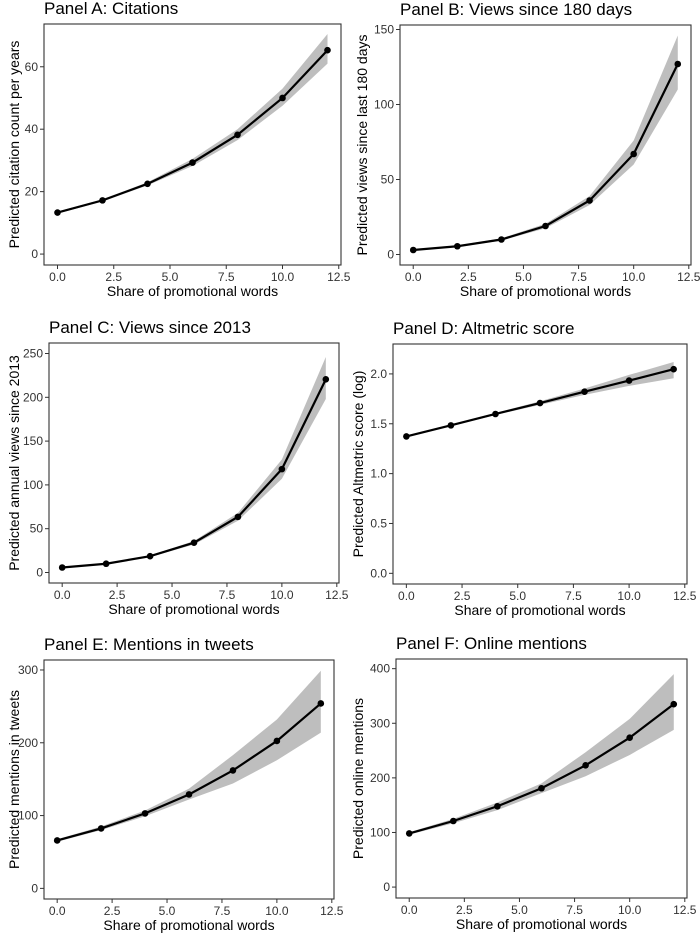  What do you see at coordinates (516, 9) in the screenshot?
I see `panel-title: Panel B: Views since 180 days` at bounding box center [516, 9].